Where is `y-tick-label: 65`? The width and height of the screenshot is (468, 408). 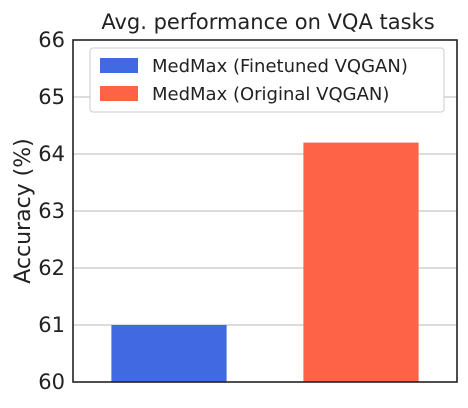
y-tick-label: 65 is located at coordinates (51, 97).